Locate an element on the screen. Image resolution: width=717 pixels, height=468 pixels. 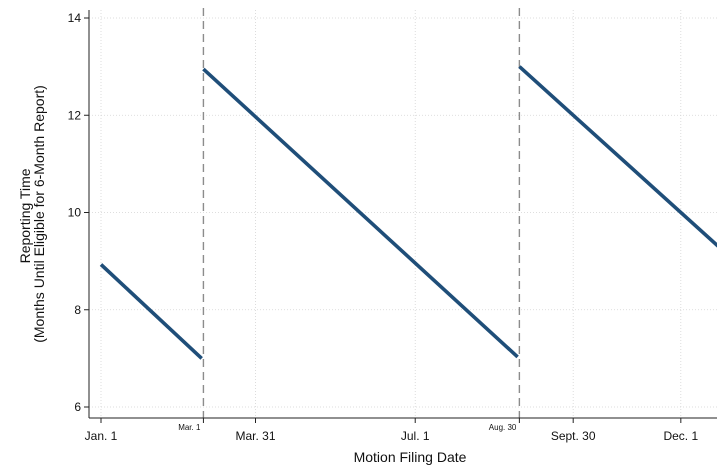
y-tick-label: 8 is located at coordinates (77, 310).